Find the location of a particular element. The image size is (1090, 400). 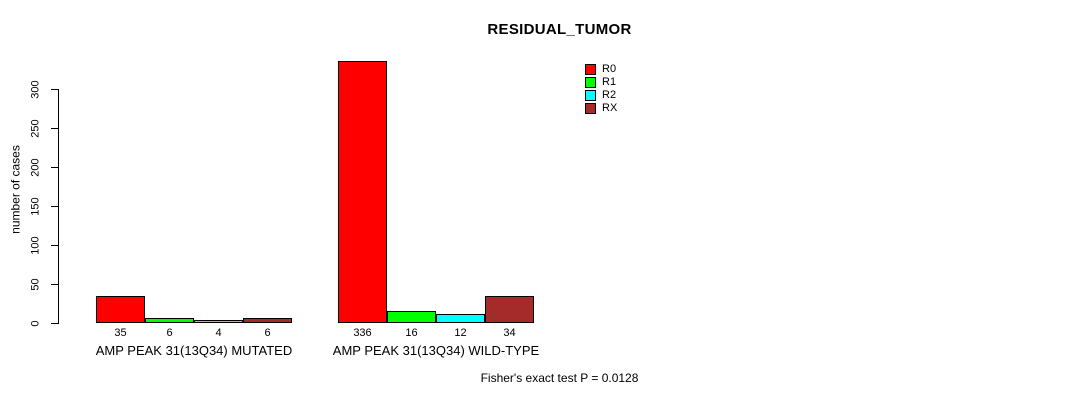

legend-item-r1: R1 is located at coordinates (601, 82).